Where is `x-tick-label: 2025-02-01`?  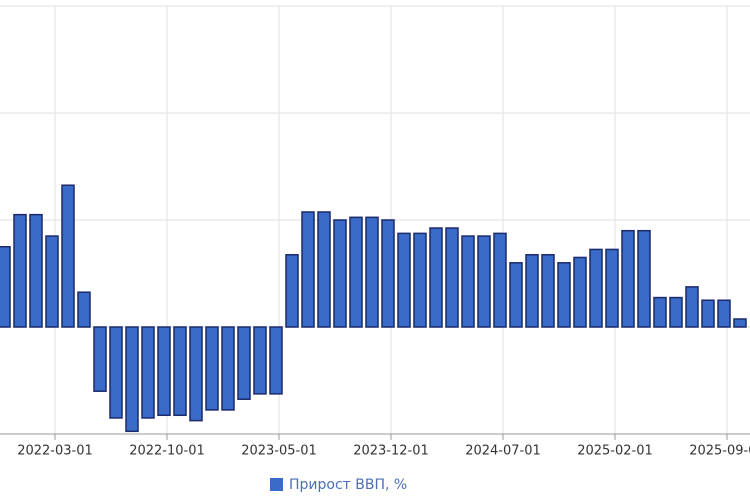 x-tick-label: 2025-02-01 is located at coordinates (615, 451).